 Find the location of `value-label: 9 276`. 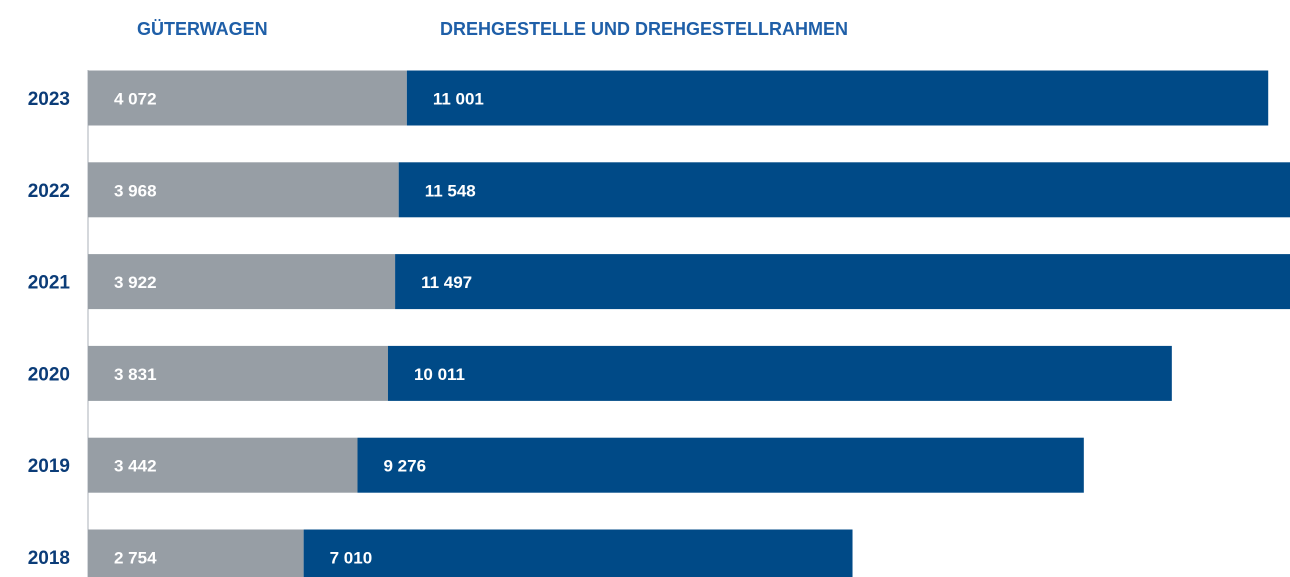

value-label: 9 276 is located at coordinates (405, 466).